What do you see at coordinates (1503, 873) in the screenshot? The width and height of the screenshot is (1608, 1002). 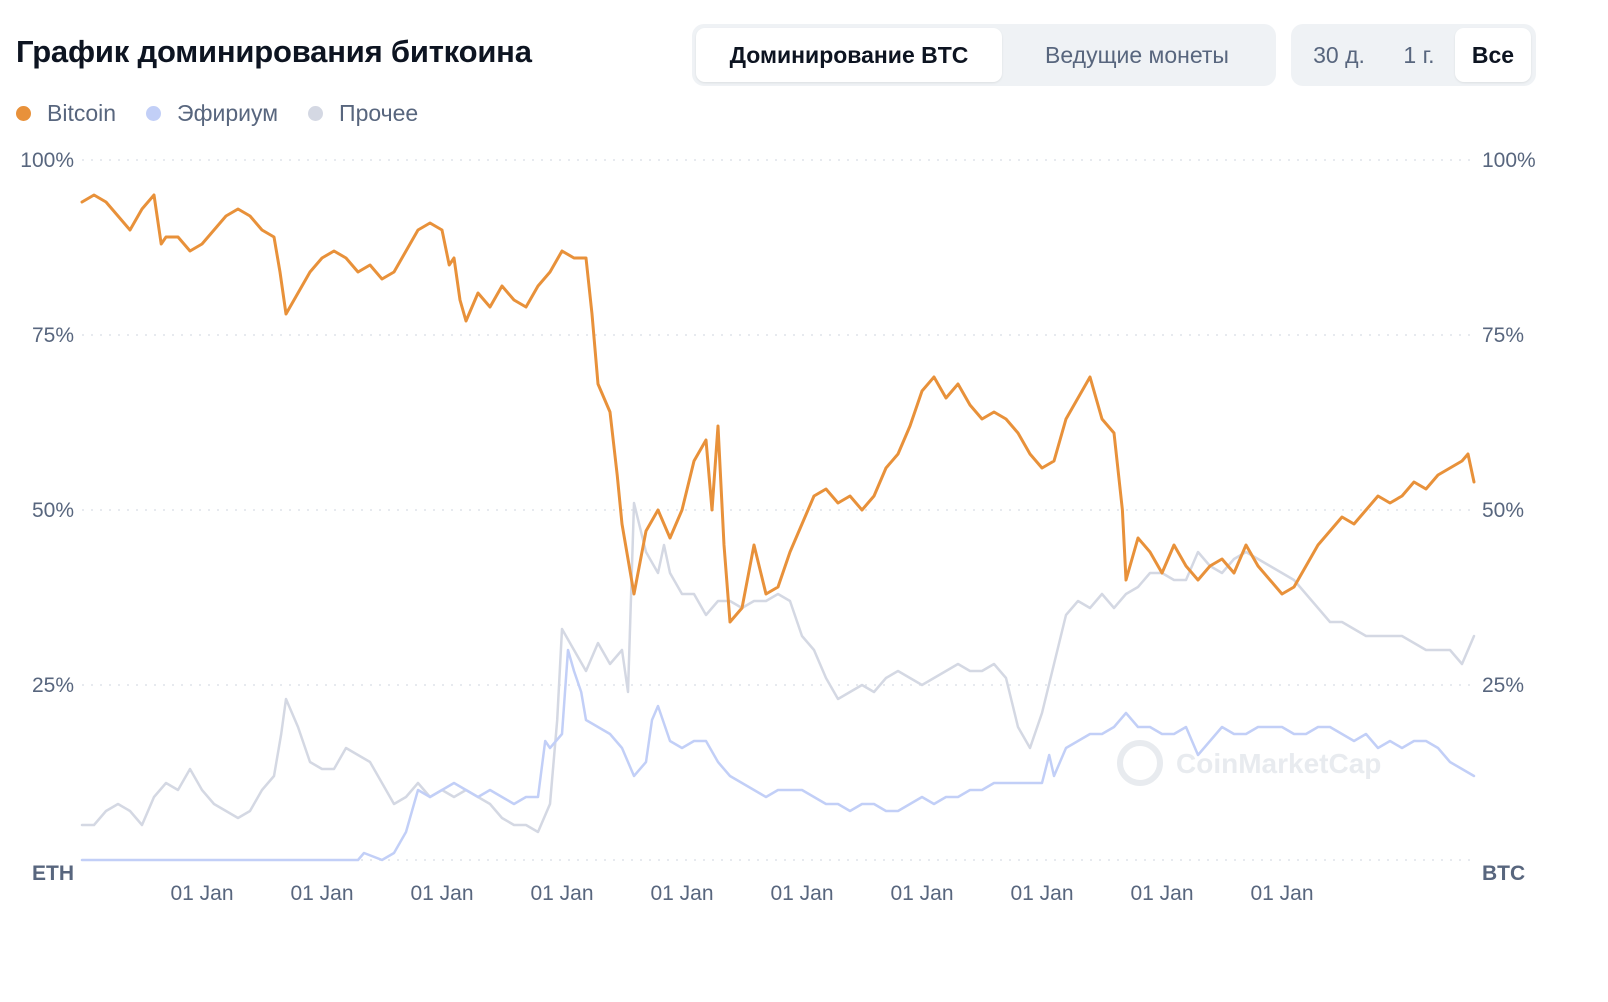 I see `right-axis-label: BTC` at bounding box center [1503, 873].